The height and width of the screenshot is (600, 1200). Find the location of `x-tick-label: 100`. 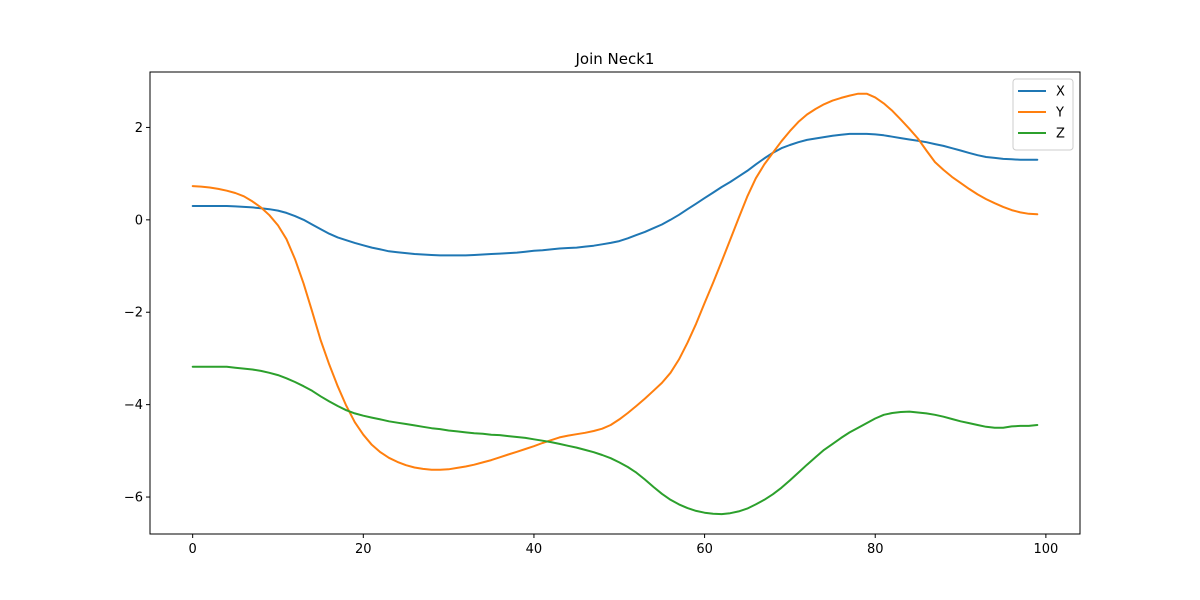

x-tick-label: 100 is located at coordinates (1045, 549).